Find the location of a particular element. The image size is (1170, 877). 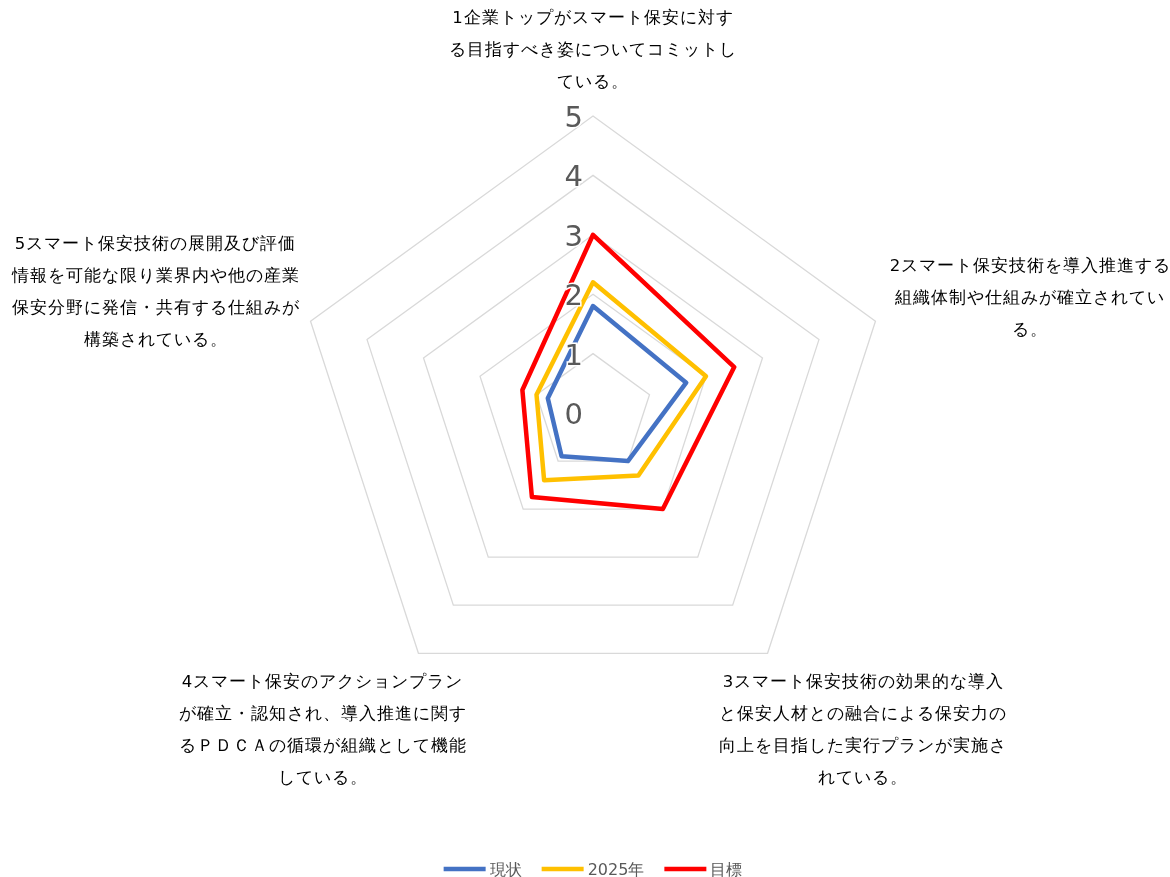

ytick: 0 is located at coordinates (573, 414).